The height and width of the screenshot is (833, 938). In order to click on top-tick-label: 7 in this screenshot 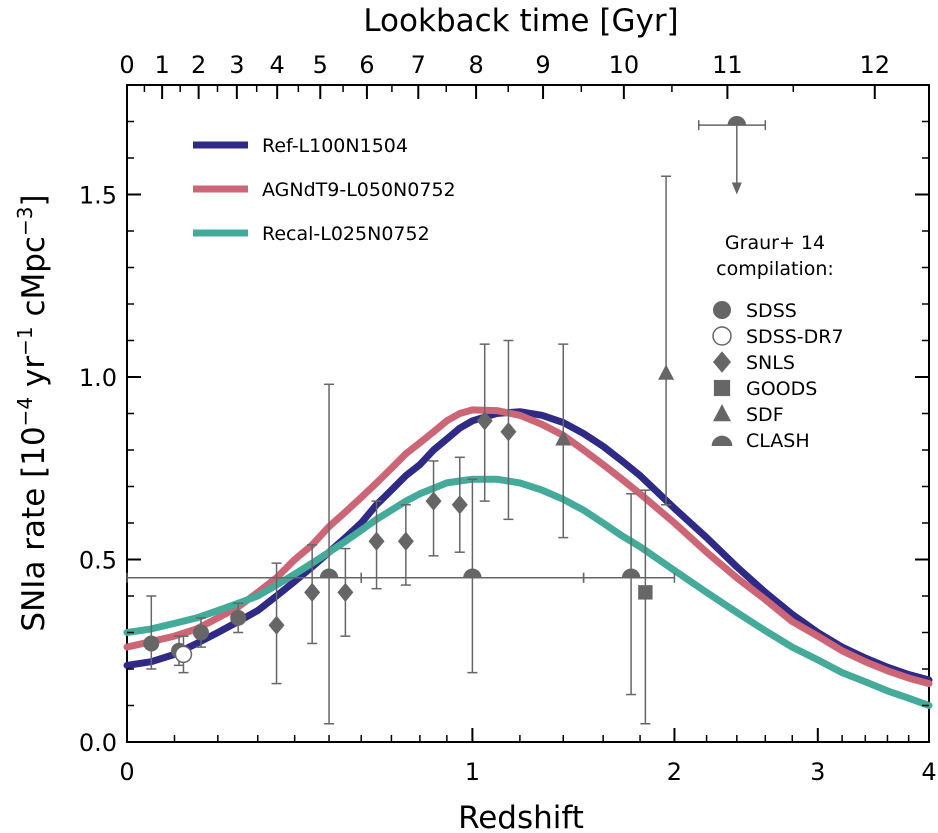, I will do `click(418, 65)`.